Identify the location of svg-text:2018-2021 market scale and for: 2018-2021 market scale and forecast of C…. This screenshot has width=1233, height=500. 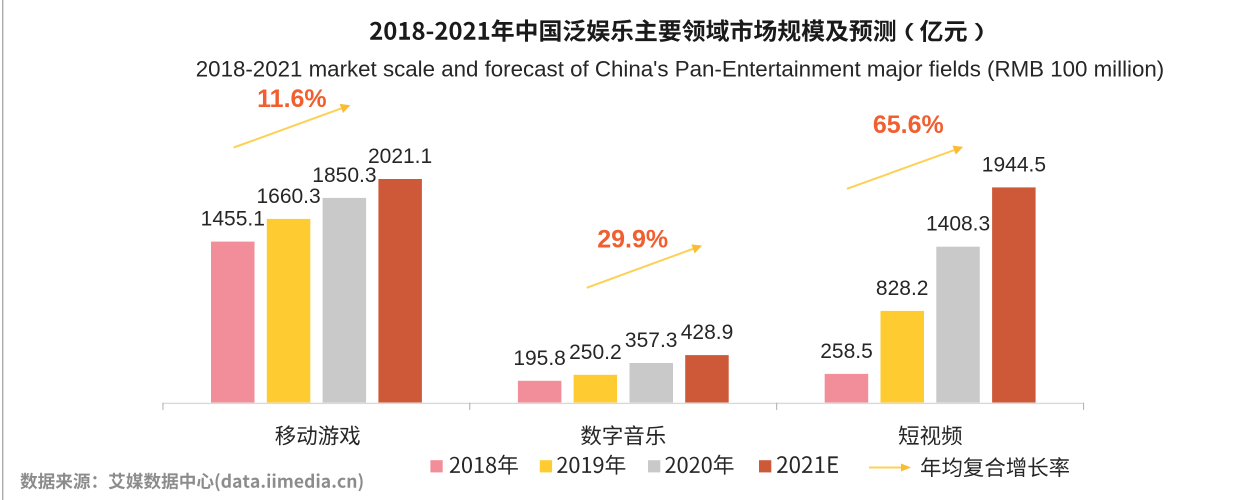
(680, 69).